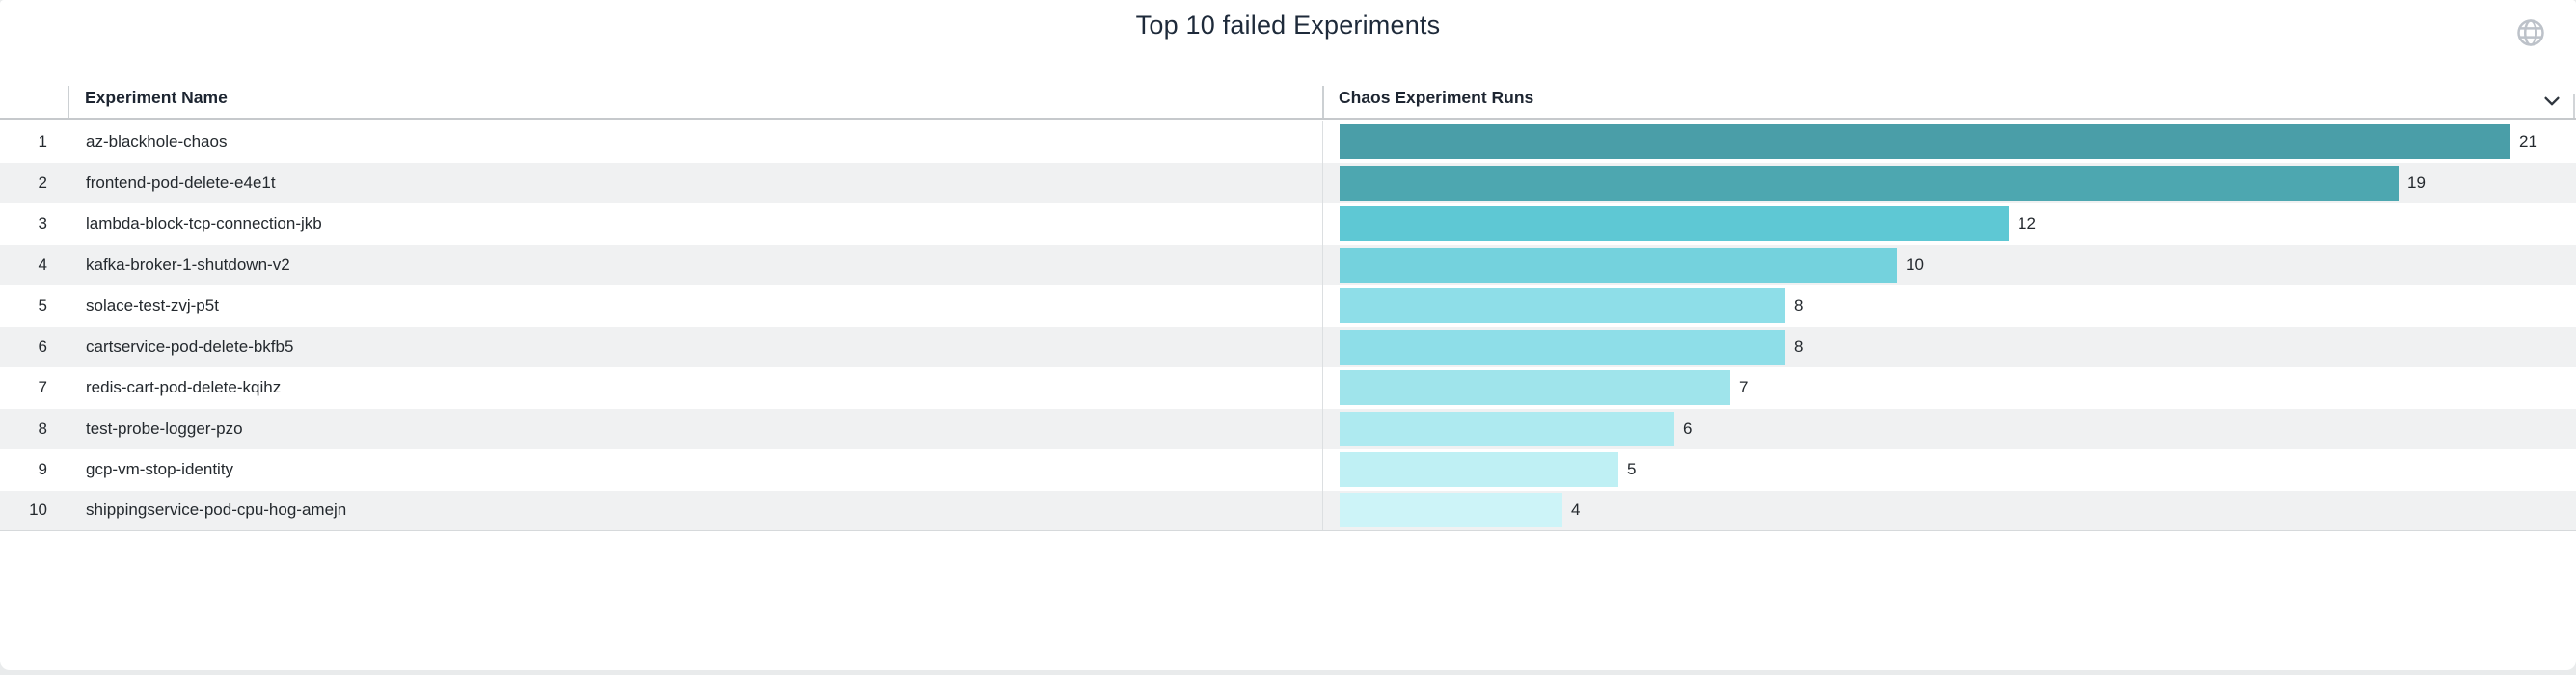 This screenshot has height=675, width=2576. I want to click on experiment-name: lambda-block-tcp-connection-jkb, so click(695, 224).